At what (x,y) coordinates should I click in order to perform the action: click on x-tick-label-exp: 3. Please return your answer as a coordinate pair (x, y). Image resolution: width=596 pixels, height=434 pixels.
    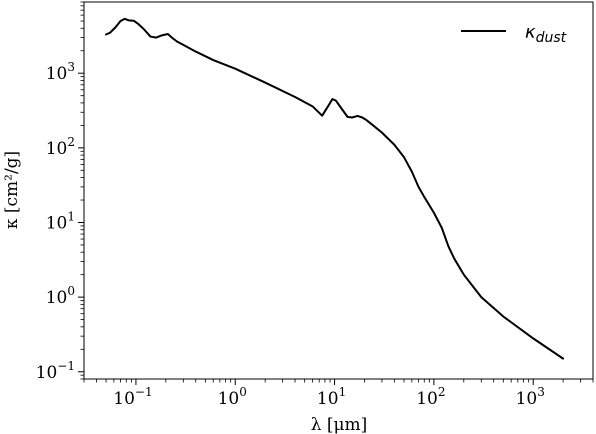
    Looking at the image, I should click on (541, 392).